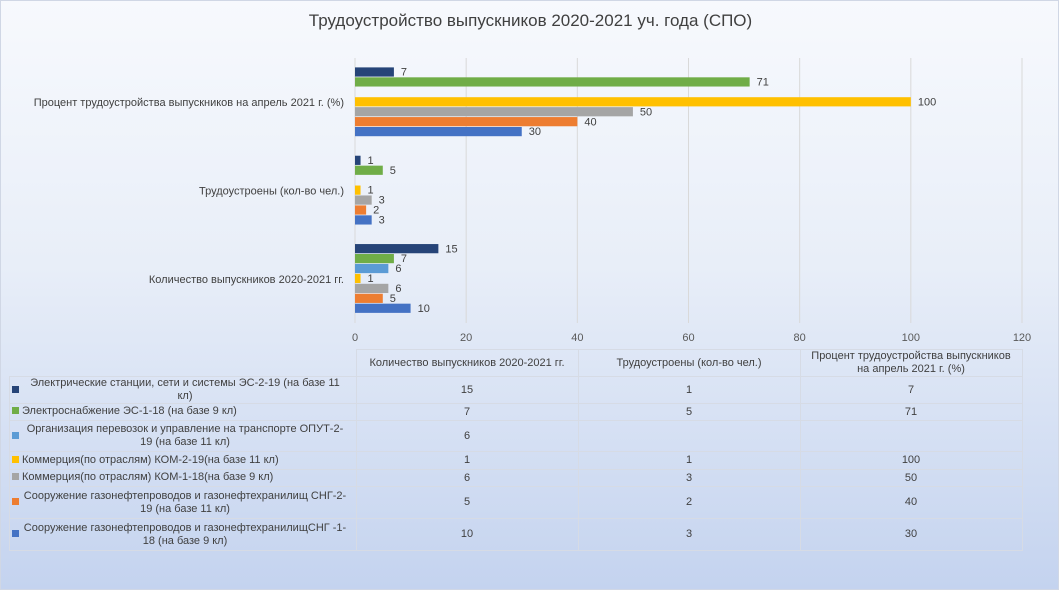  I want to click on x-tick-label: 40, so click(577, 338).